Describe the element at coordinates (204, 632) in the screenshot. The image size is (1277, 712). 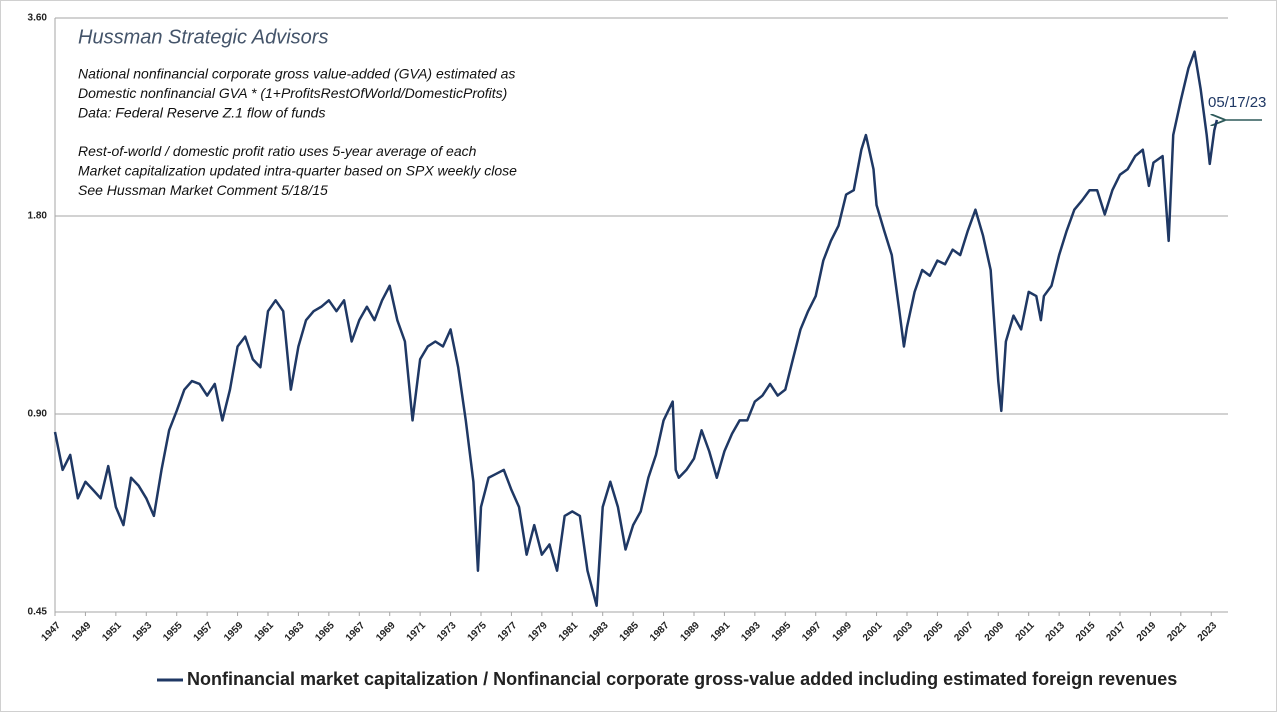
I see `x-tick-label: 1957` at that location.